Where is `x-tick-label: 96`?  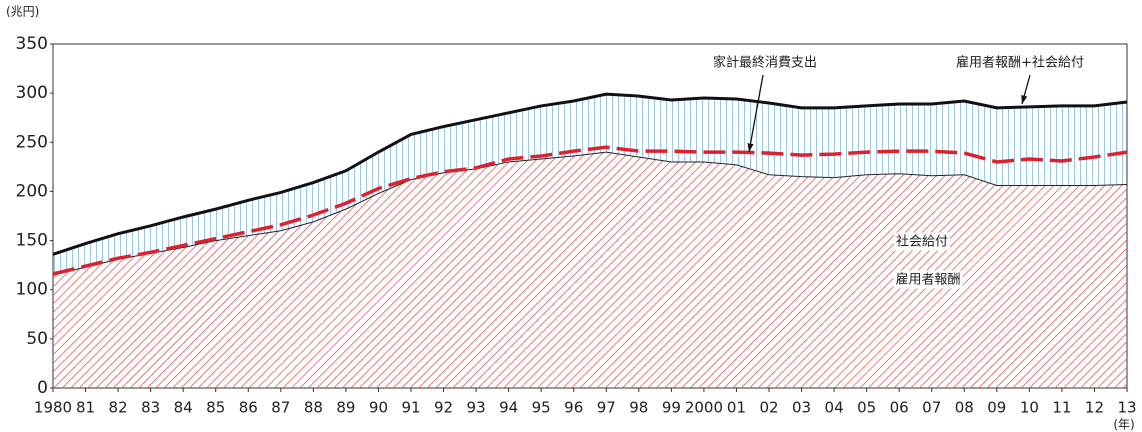 x-tick-label: 96 is located at coordinates (573, 408).